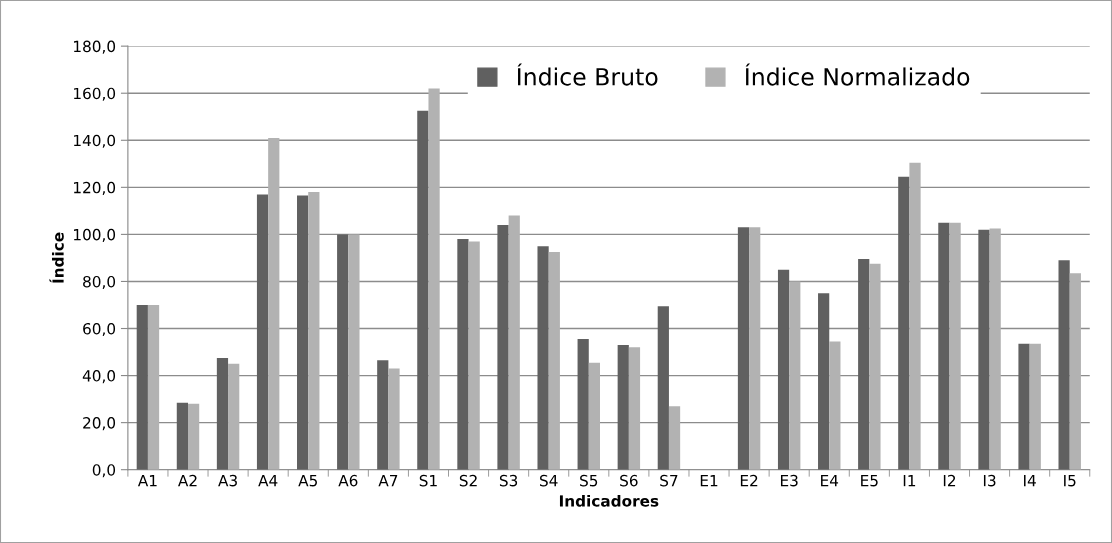 This screenshot has width=1112, height=543. What do you see at coordinates (388, 481) in the screenshot?
I see `x-tick-label: A7` at bounding box center [388, 481].